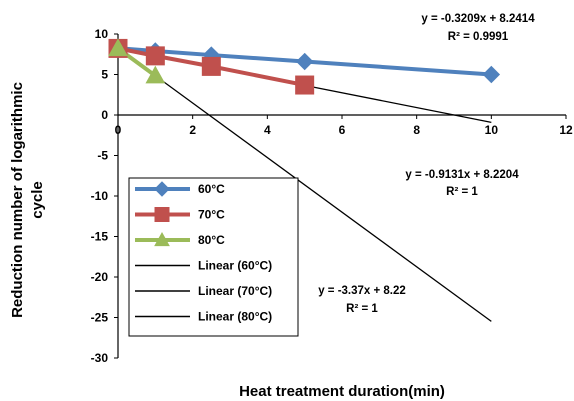 The image size is (574, 401). Describe the element at coordinates (566, 130) in the screenshot. I see `x-tick-label: 12` at that location.